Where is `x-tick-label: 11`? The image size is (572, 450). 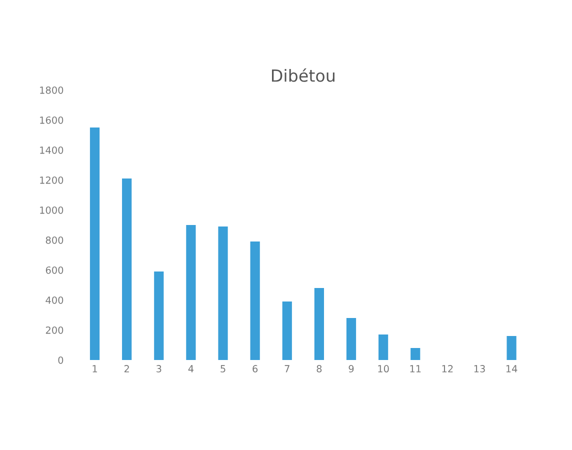 x-tick-label: 11 is located at coordinates (415, 368).